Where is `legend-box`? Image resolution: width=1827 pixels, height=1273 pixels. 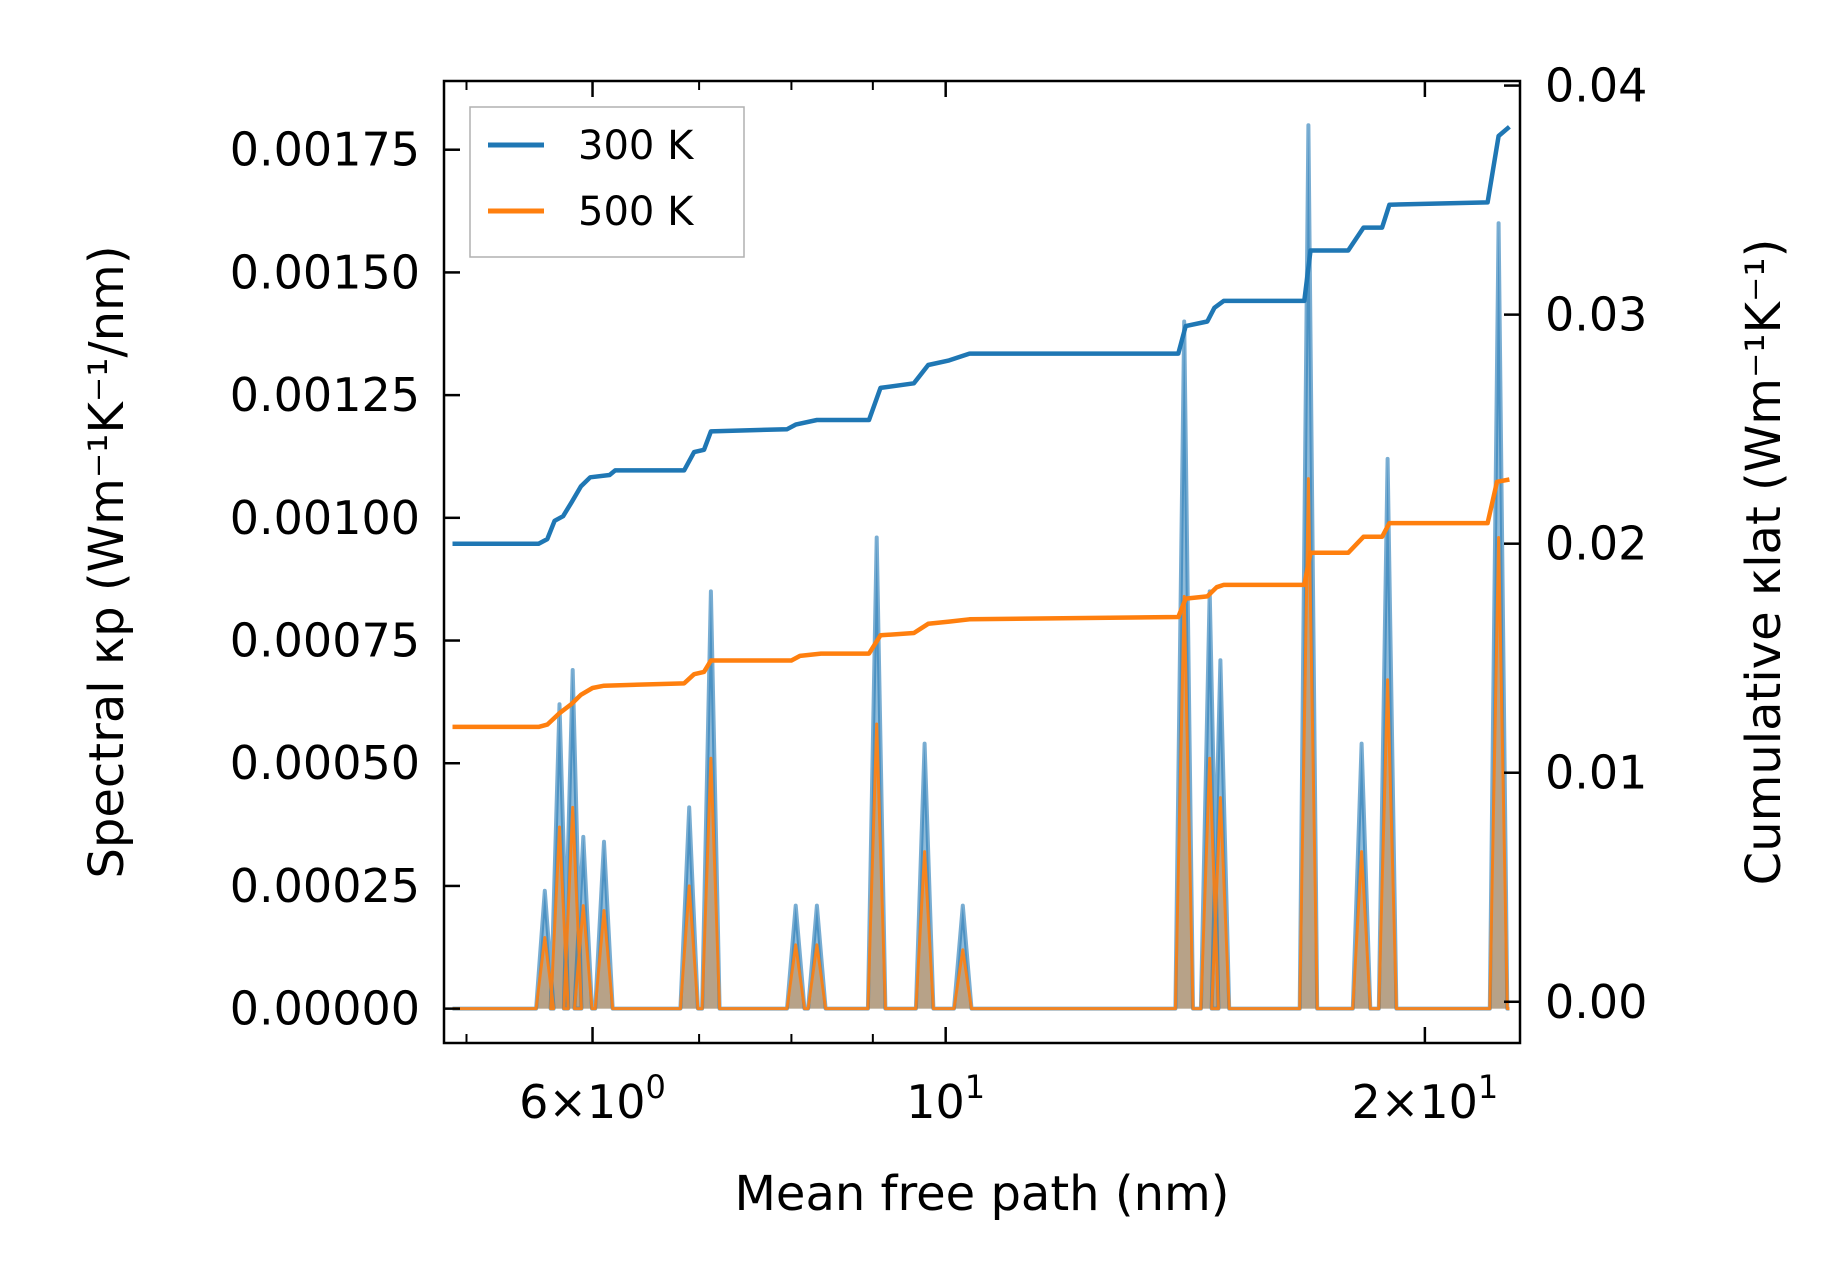
legend-box is located at coordinates (607, 182).